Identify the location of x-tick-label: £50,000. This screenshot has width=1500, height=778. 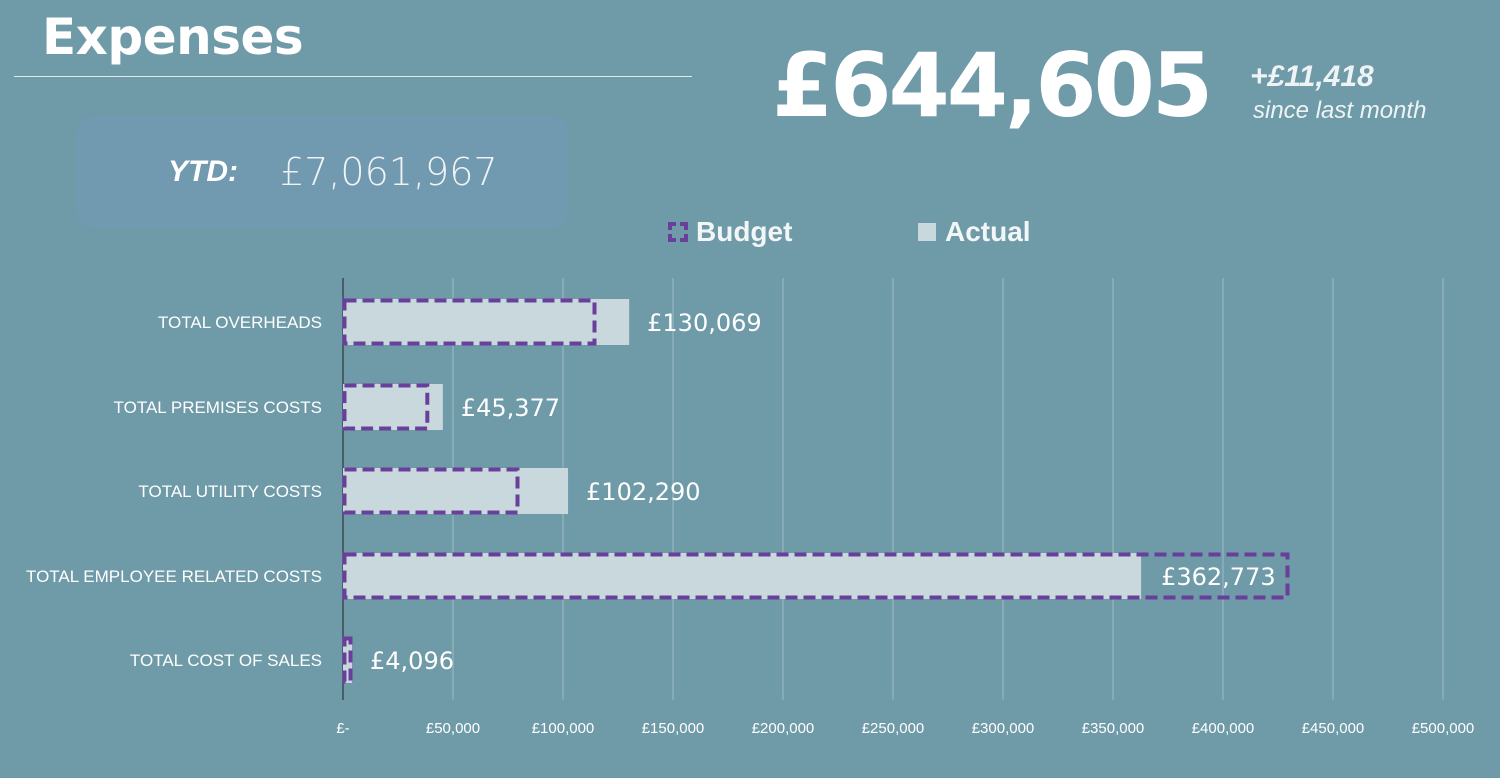
(453, 728).